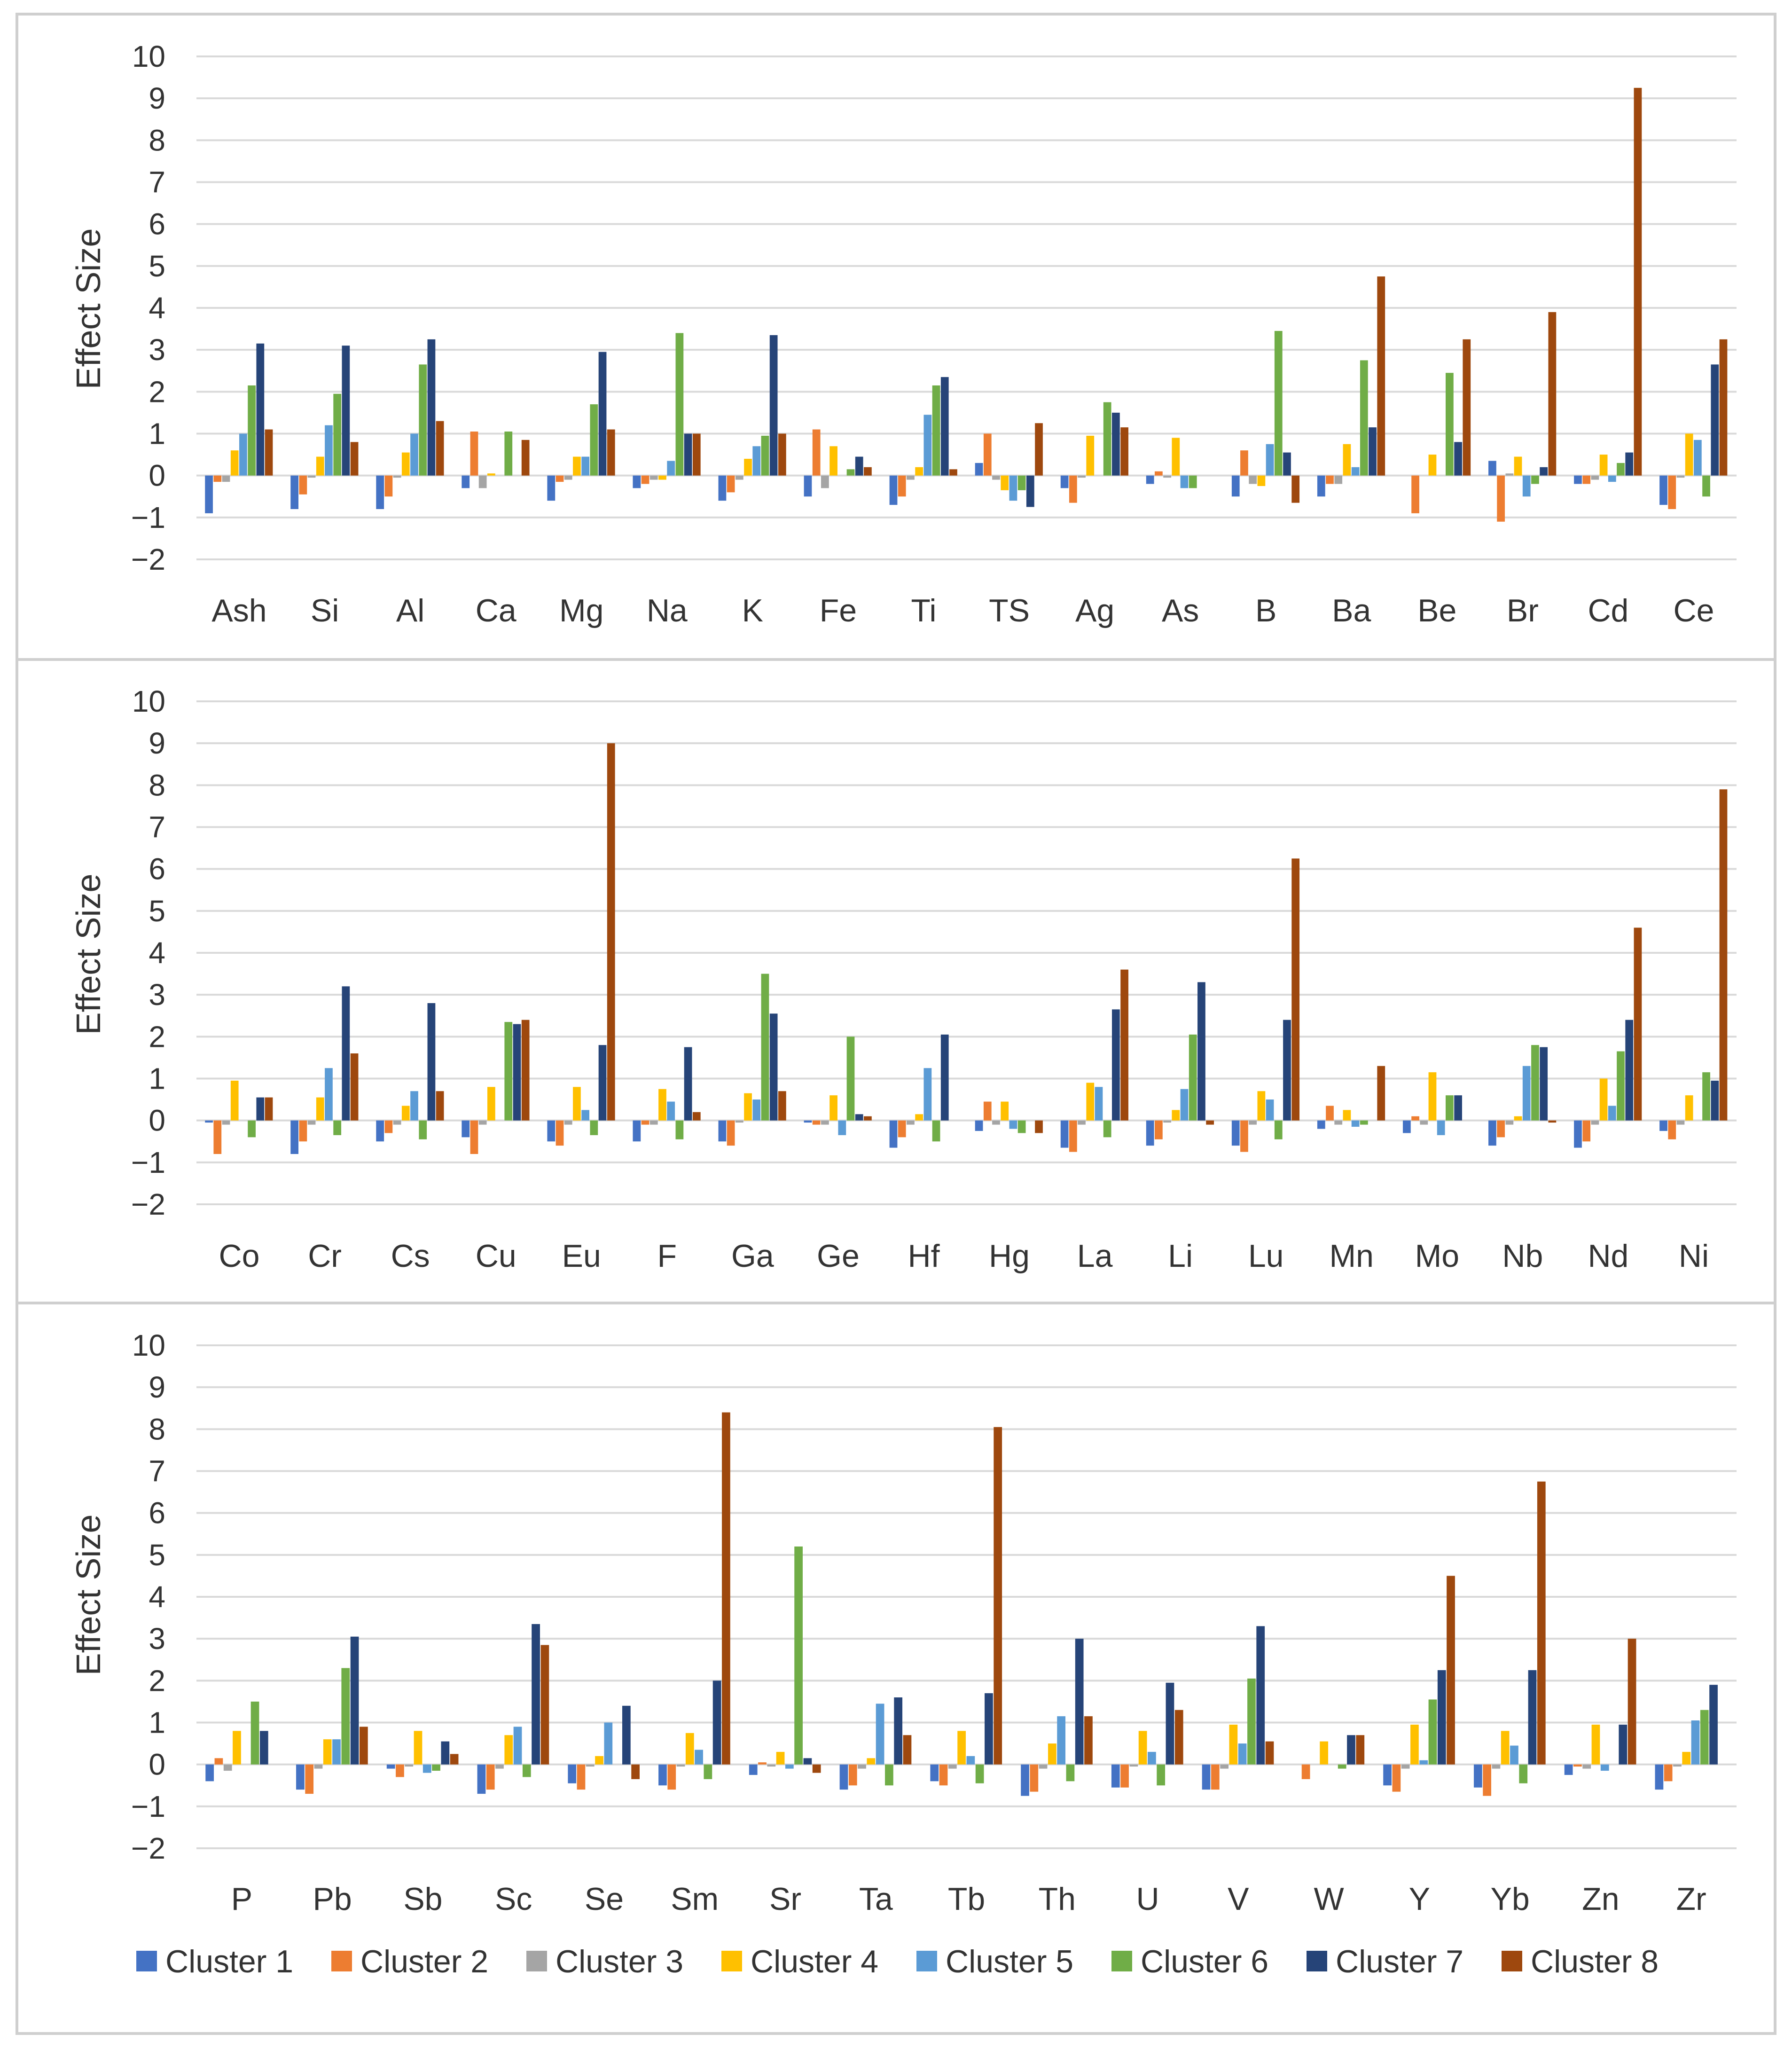  What do you see at coordinates (157, 1471) in the screenshot?
I see `y-tick-label: 7` at bounding box center [157, 1471].